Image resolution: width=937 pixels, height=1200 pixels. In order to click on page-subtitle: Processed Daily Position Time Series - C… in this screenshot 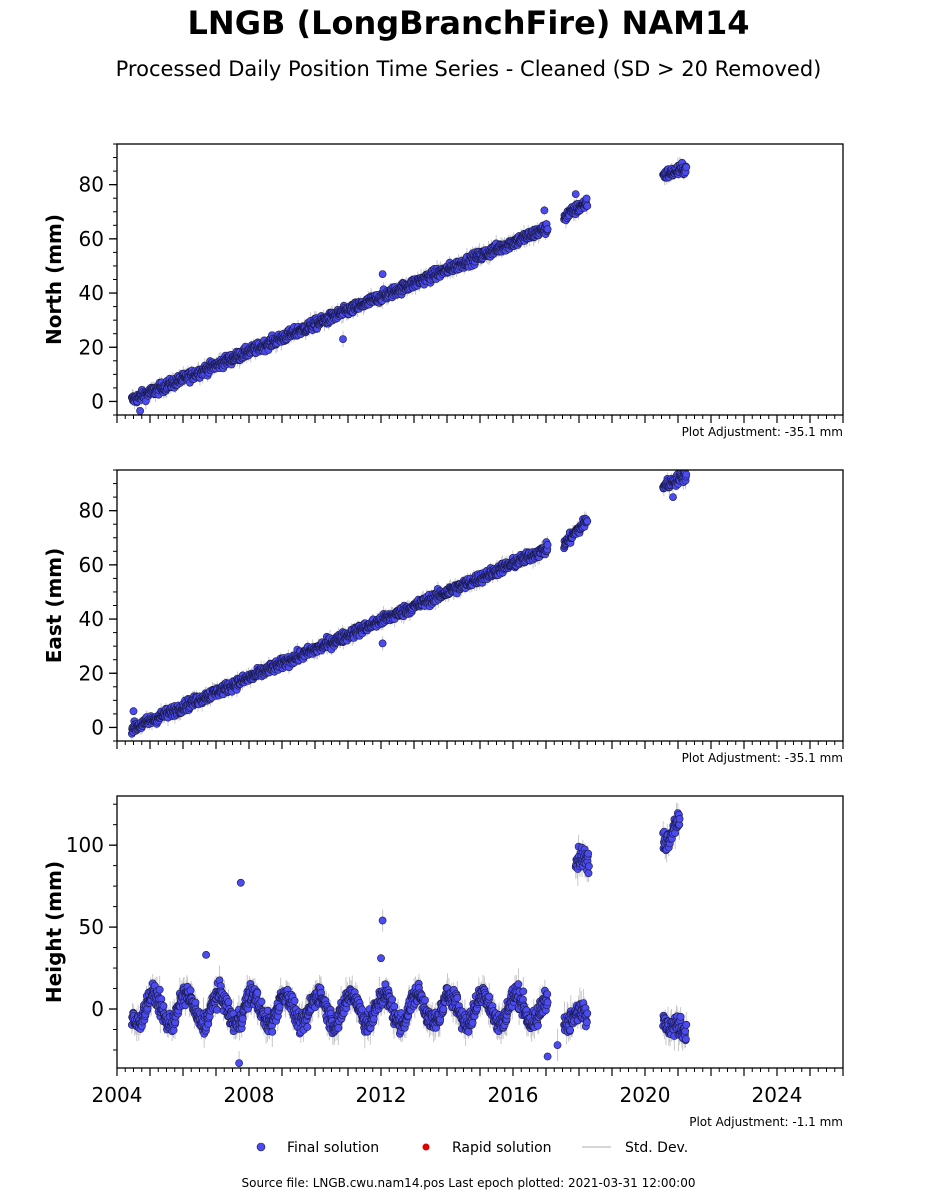, I will do `click(468, 69)`.